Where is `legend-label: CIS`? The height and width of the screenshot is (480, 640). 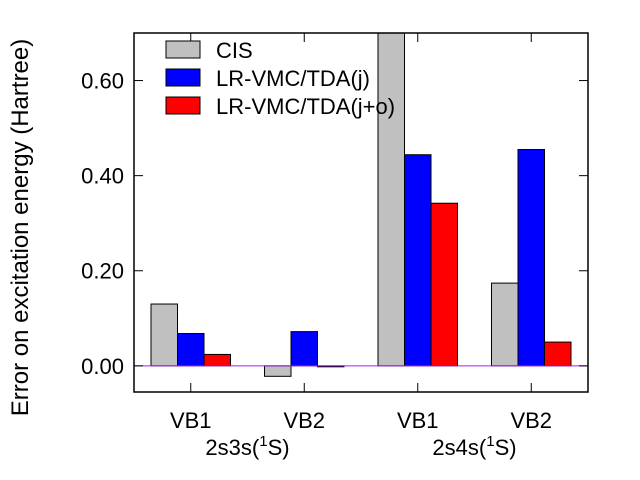 legend-label: CIS is located at coordinates (234, 50).